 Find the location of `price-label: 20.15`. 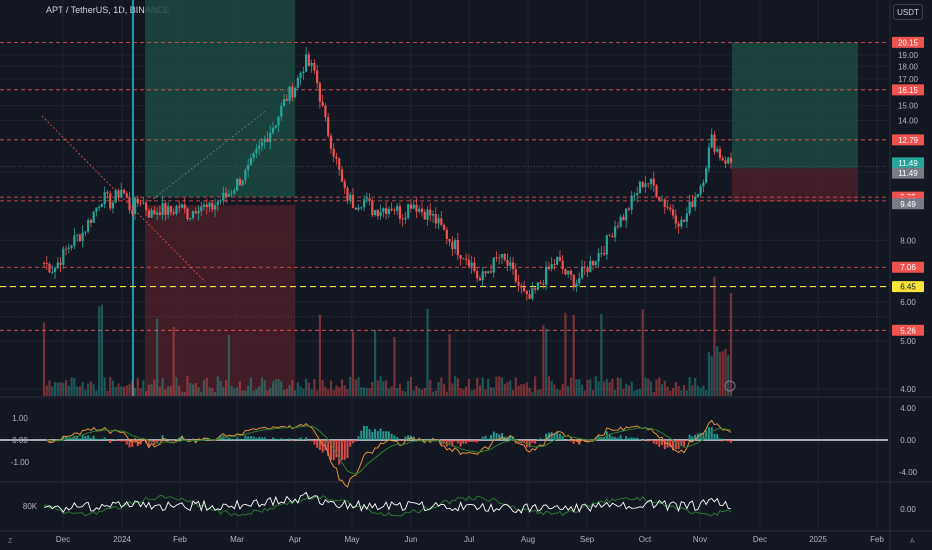

price-label: 20.15 is located at coordinates (908, 42).